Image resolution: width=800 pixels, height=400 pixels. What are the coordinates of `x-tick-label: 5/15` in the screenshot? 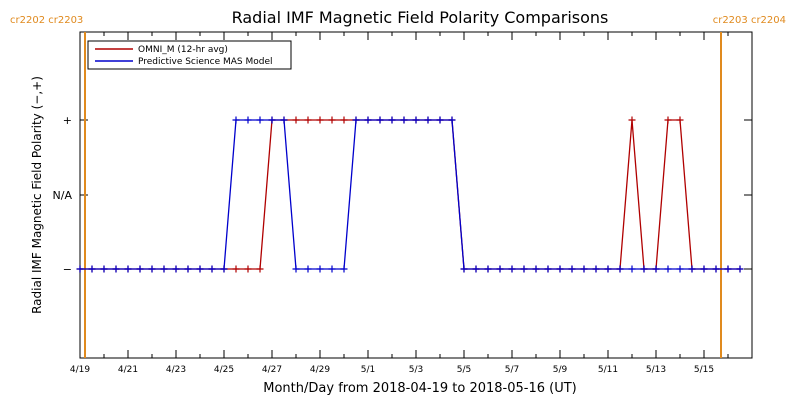 It's located at (704, 370).